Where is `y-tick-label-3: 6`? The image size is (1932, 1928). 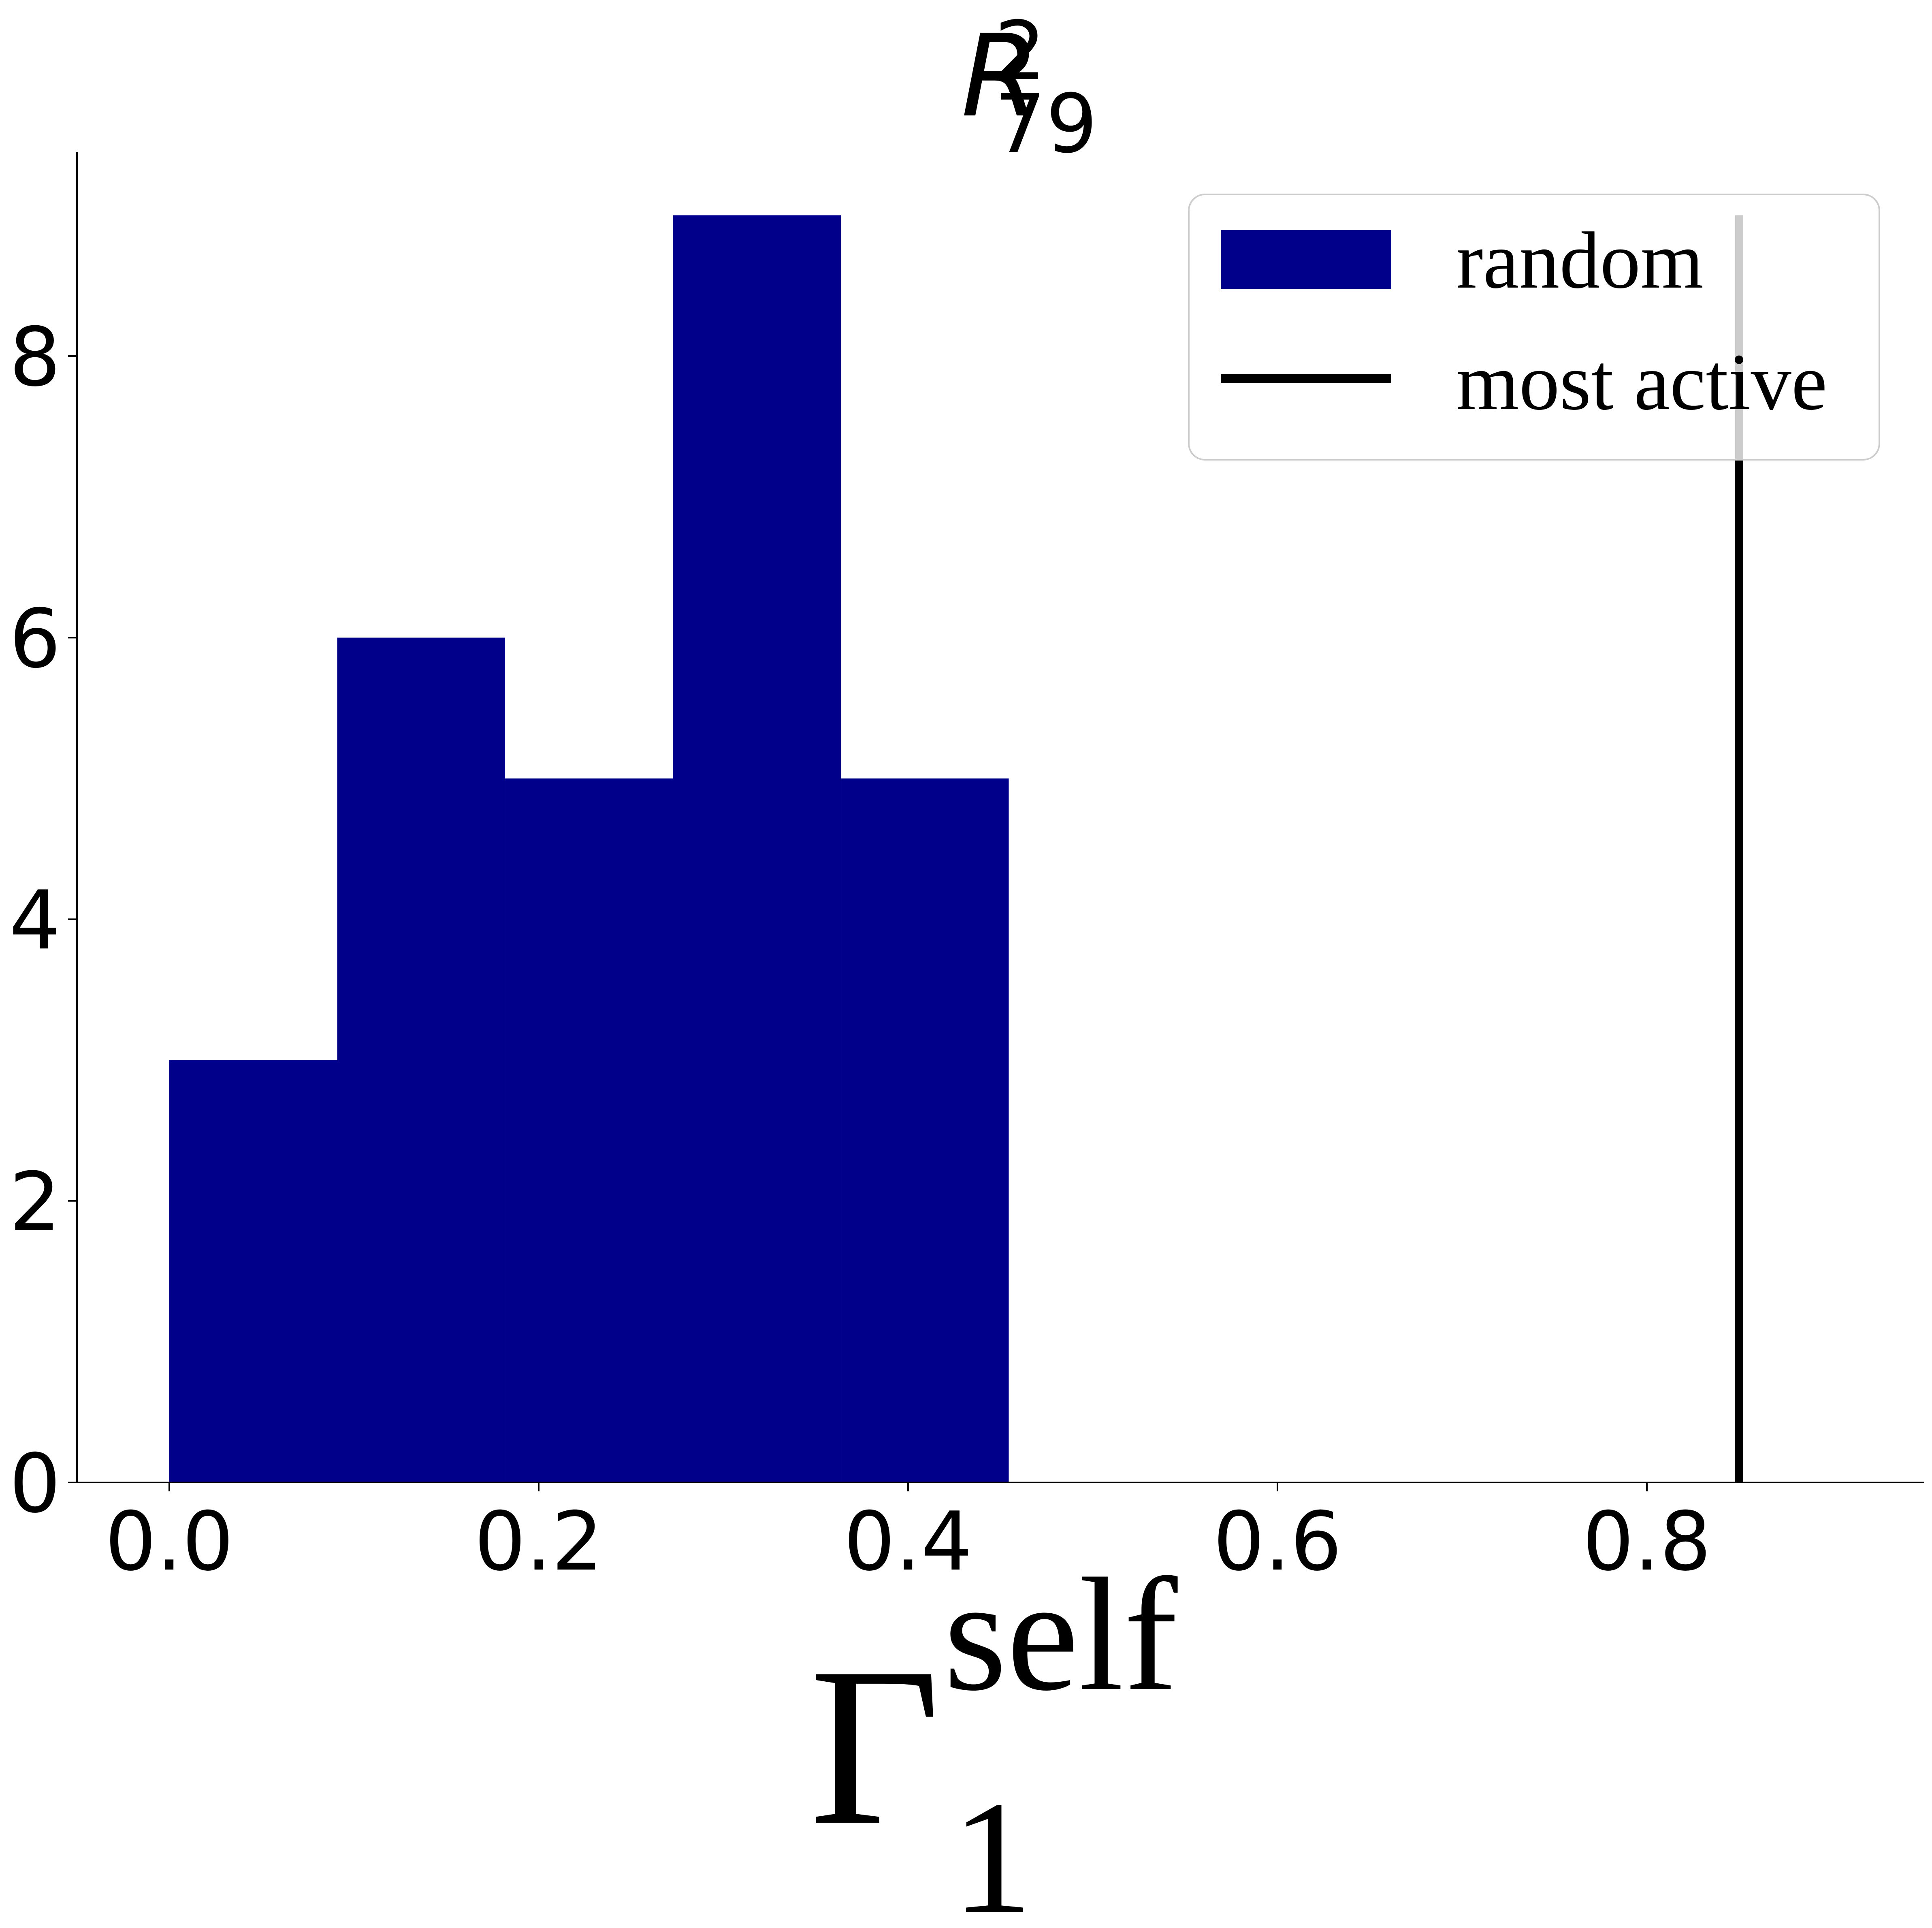
y-tick-label-3: 6 is located at coordinates (35, 639).